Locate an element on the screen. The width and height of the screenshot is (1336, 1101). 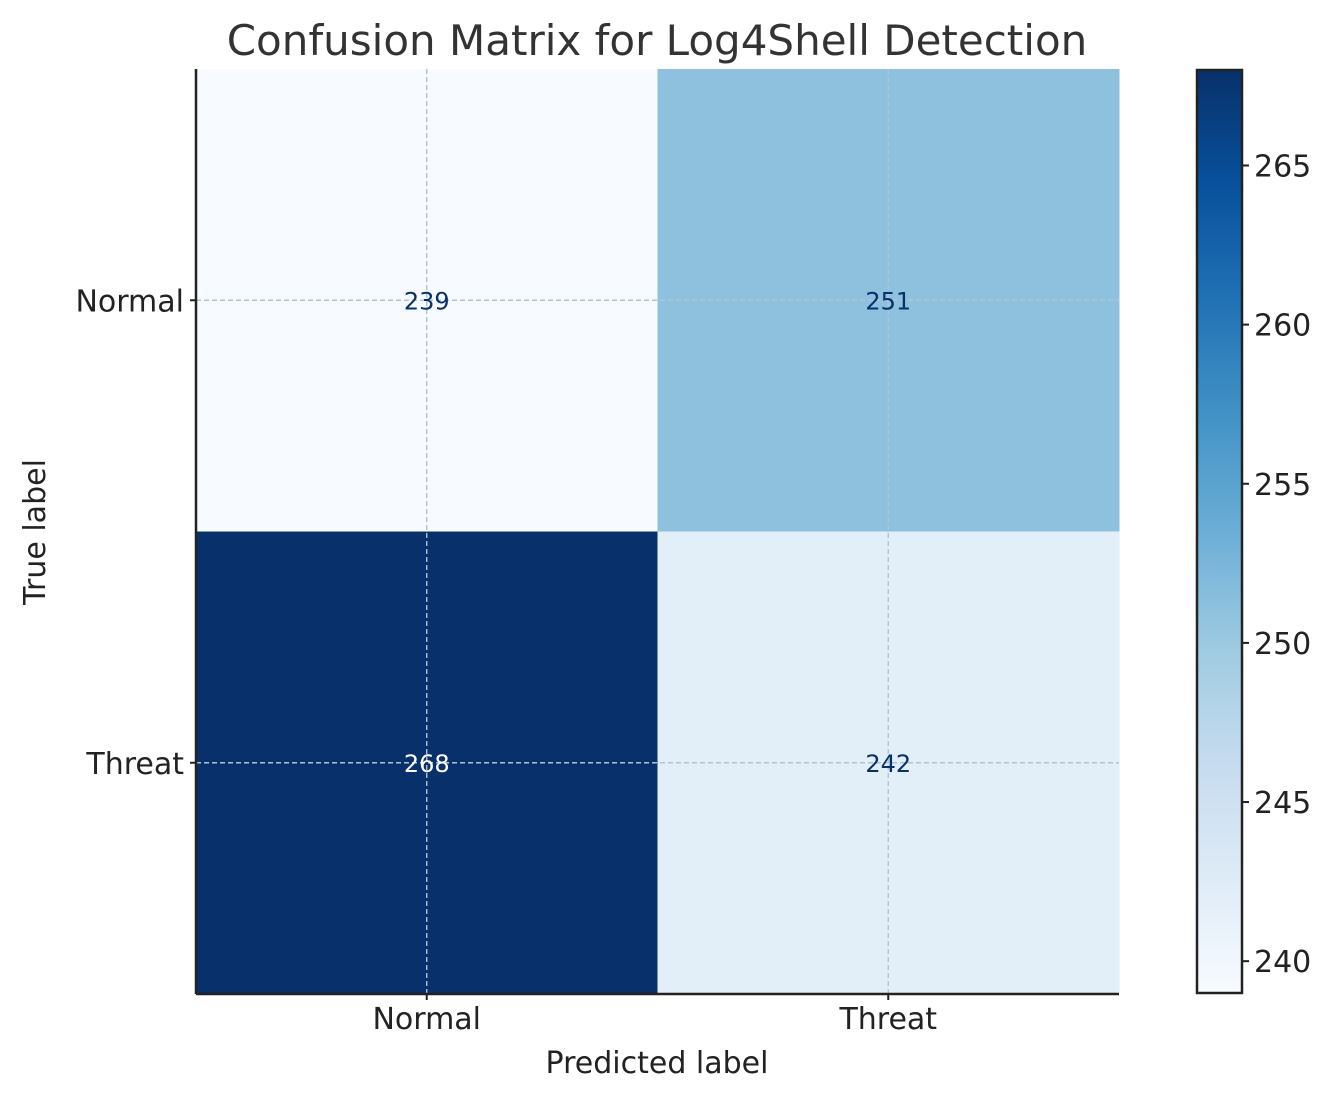
colorbar-frame is located at coordinates (1219, 531).